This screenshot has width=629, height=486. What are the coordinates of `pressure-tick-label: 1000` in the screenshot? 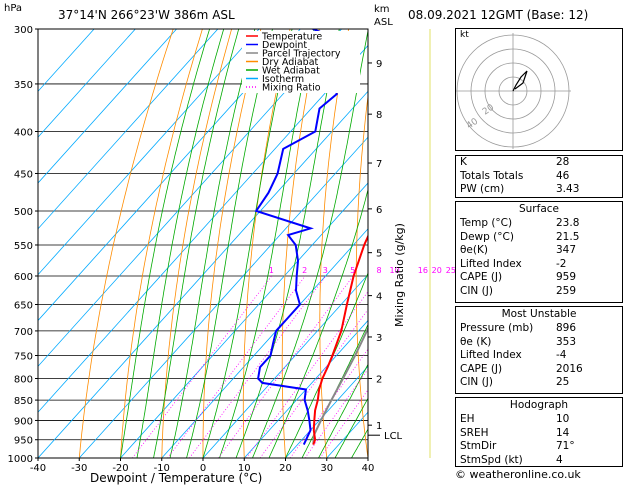 It's located at (20, 459).